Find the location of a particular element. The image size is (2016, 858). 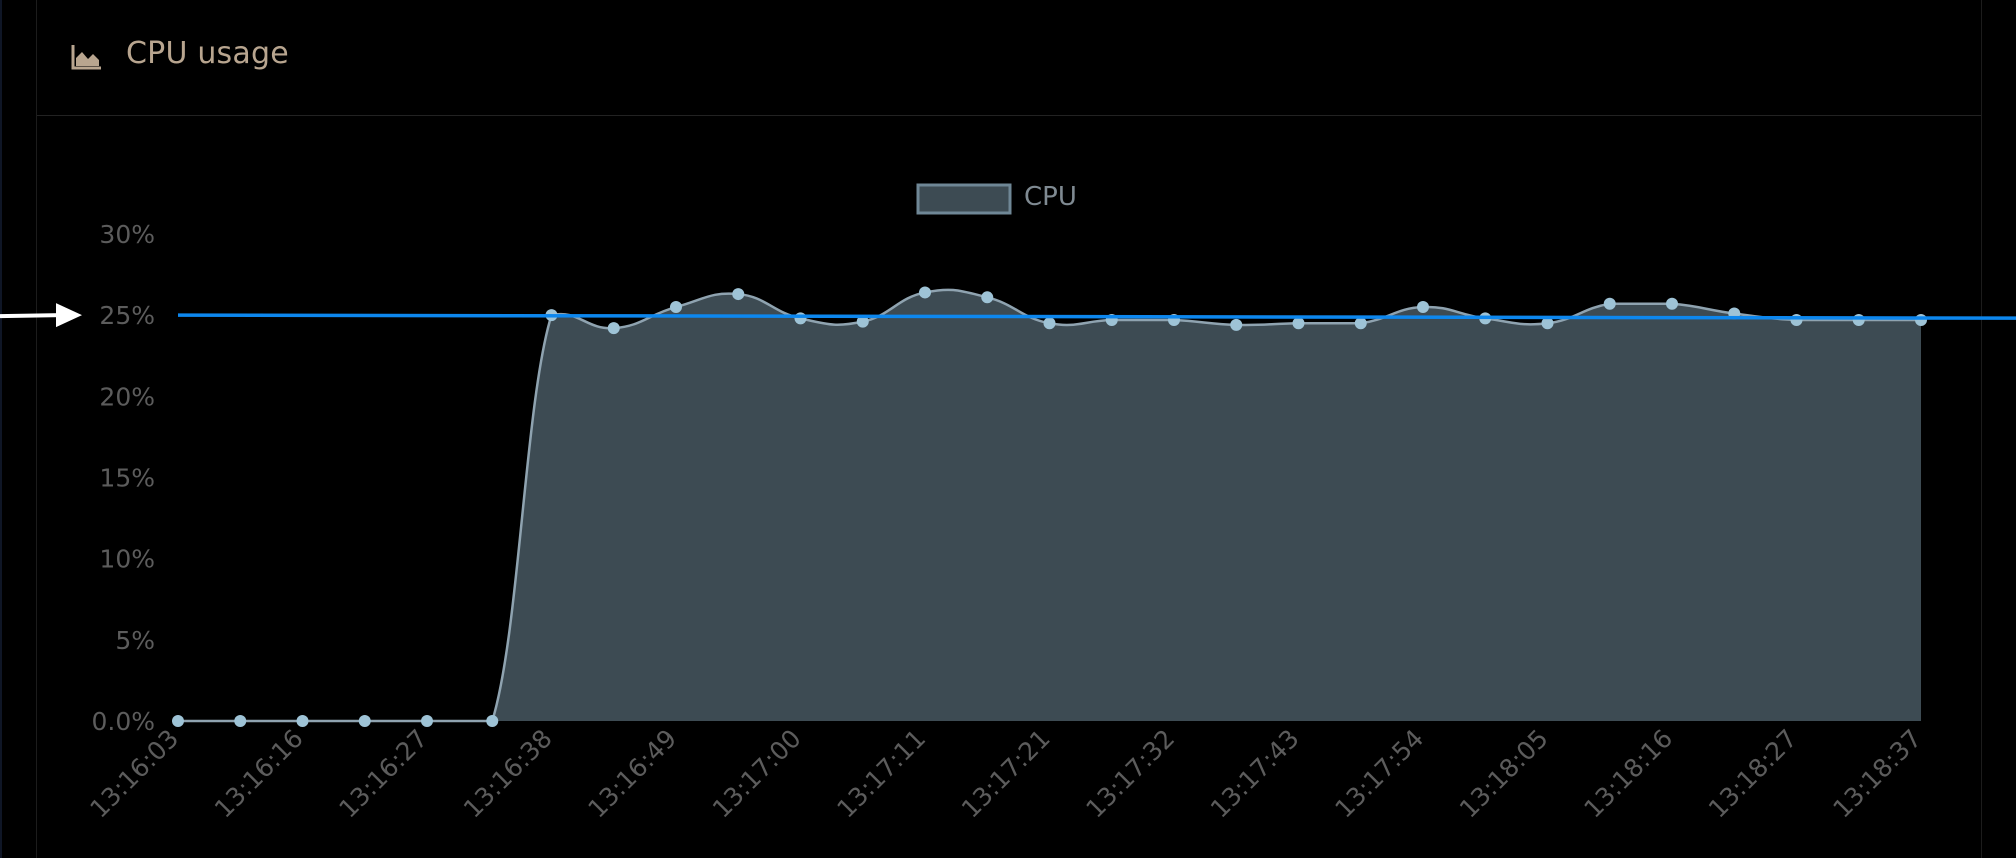

y-tick-label: 25% is located at coordinates (127, 315).